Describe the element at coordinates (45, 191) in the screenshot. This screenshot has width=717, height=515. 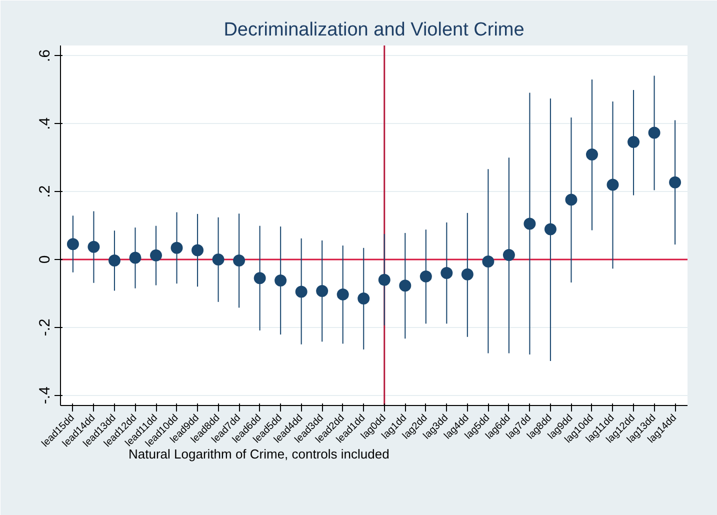
I see `y-tick-label: .2` at that location.